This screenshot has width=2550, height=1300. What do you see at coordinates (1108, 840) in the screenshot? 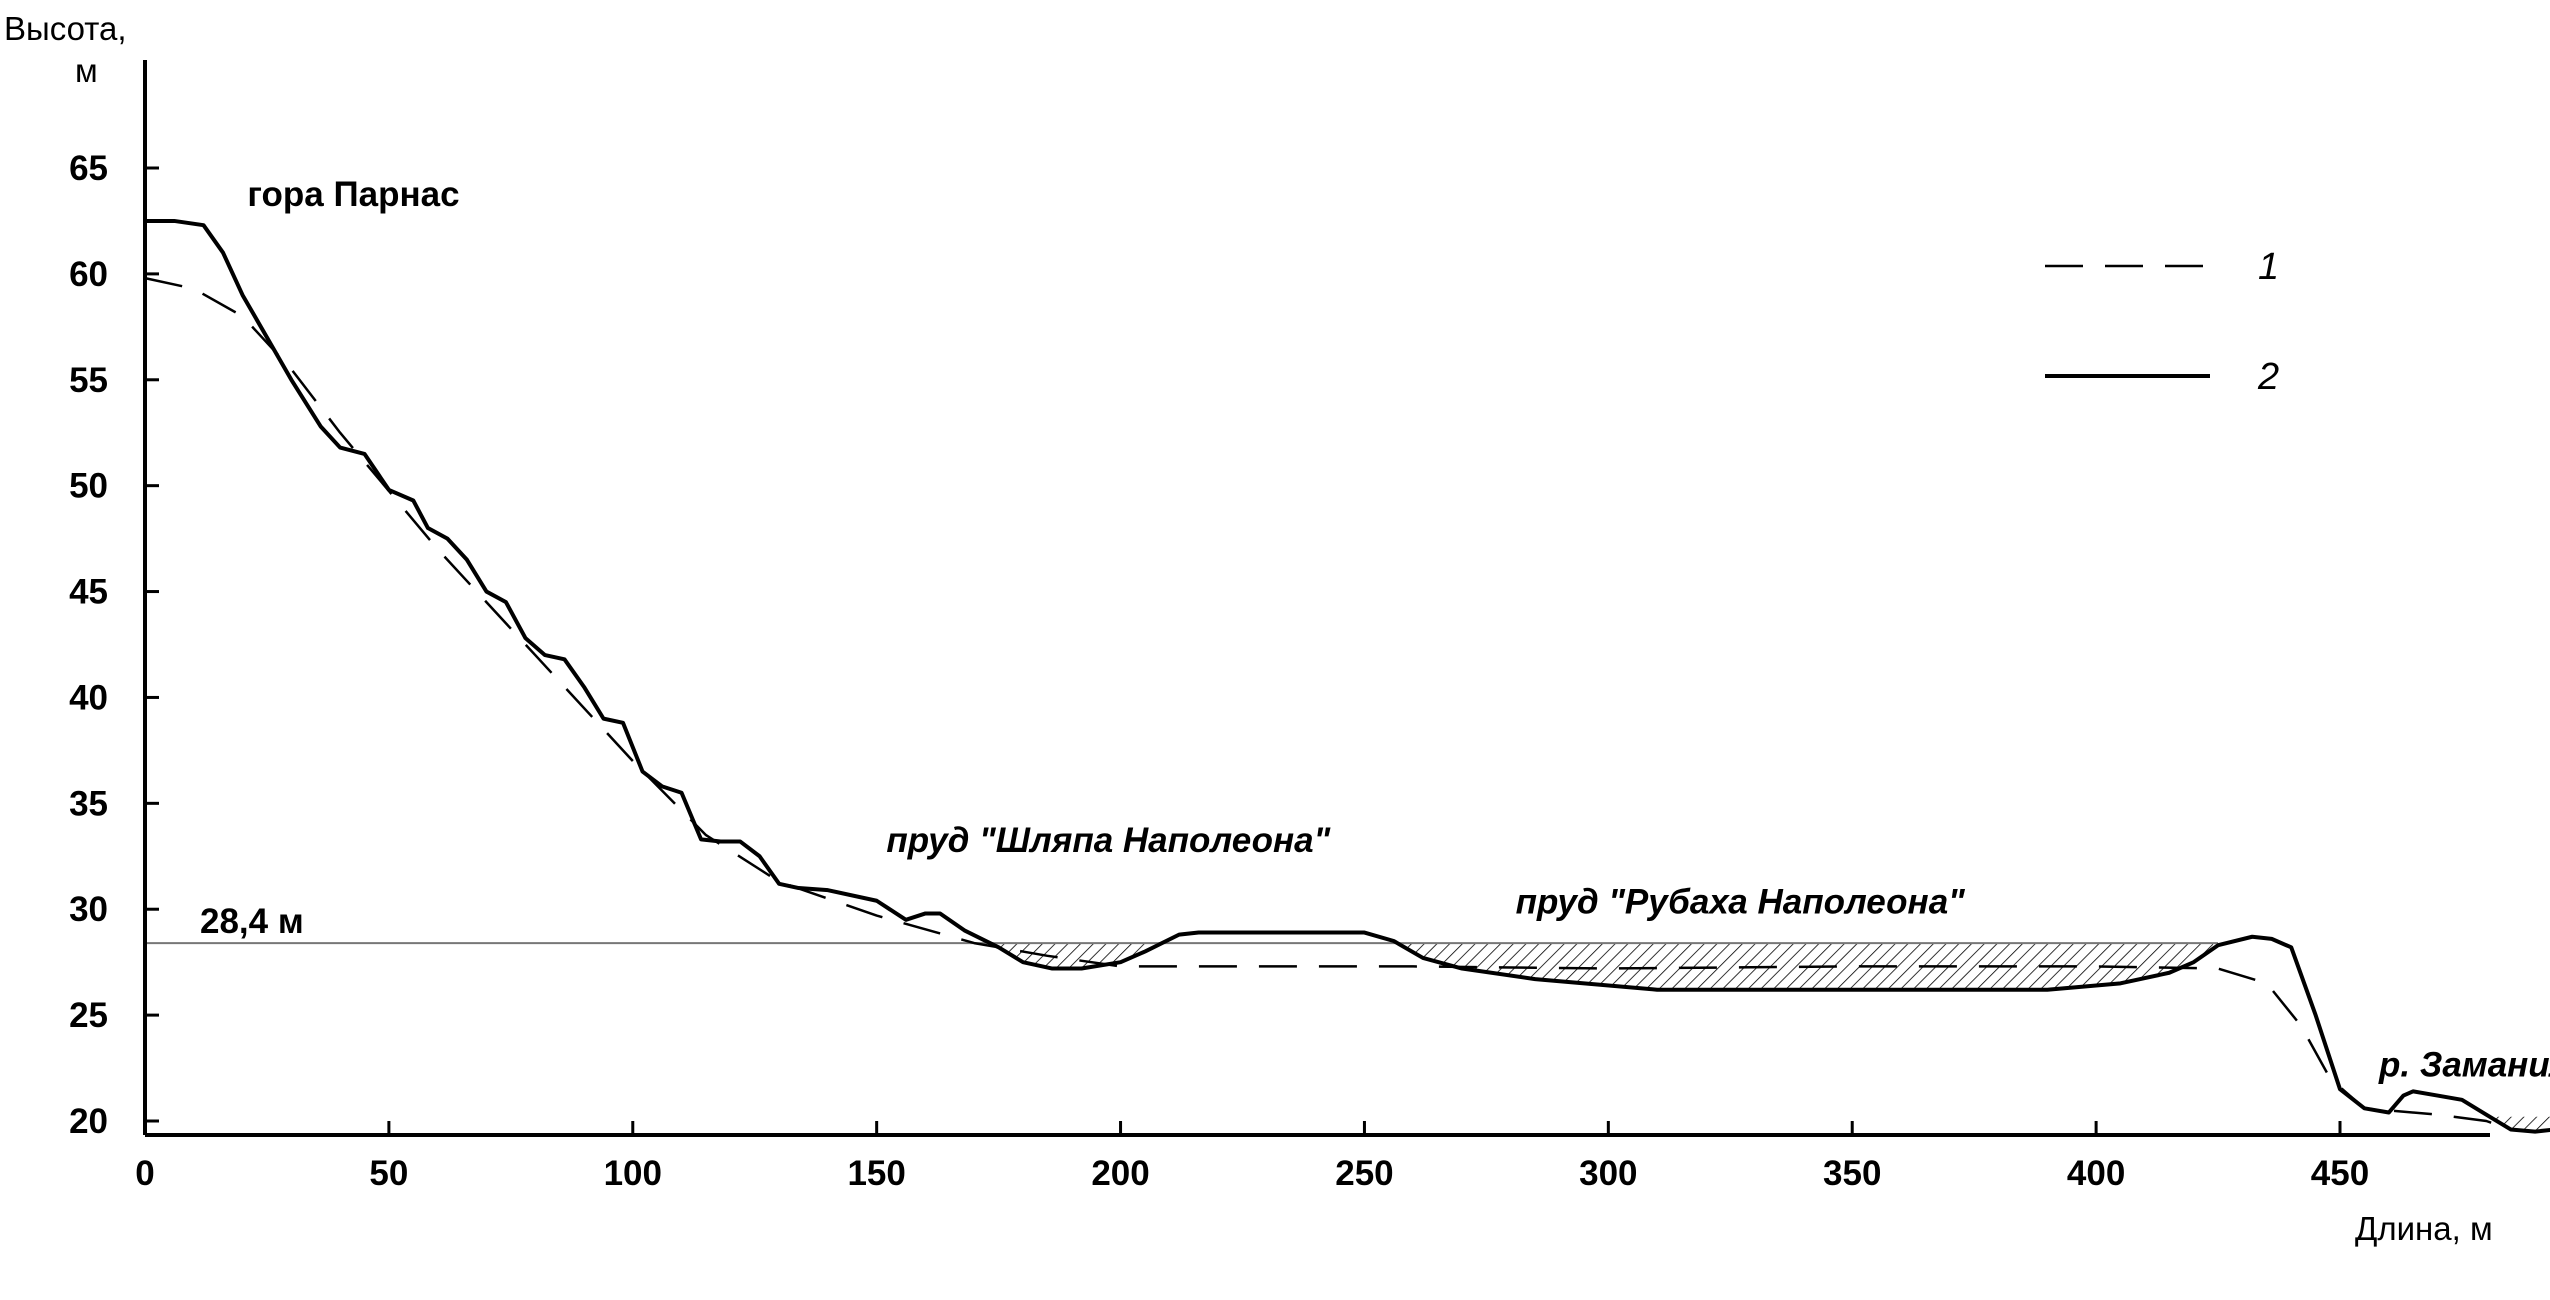
I see `annotation: пруд "Шляпа Наполеона"` at bounding box center [1108, 840].